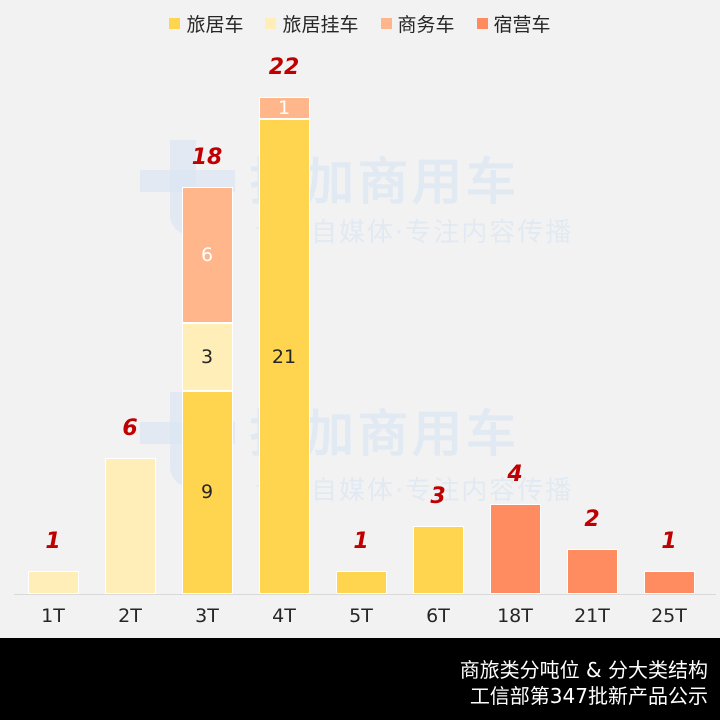  What do you see at coordinates (583, 670) in the screenshot?
I see `footer-title: 商旅类分吨位 & 分大类结构` at bounding box center [583, 670].